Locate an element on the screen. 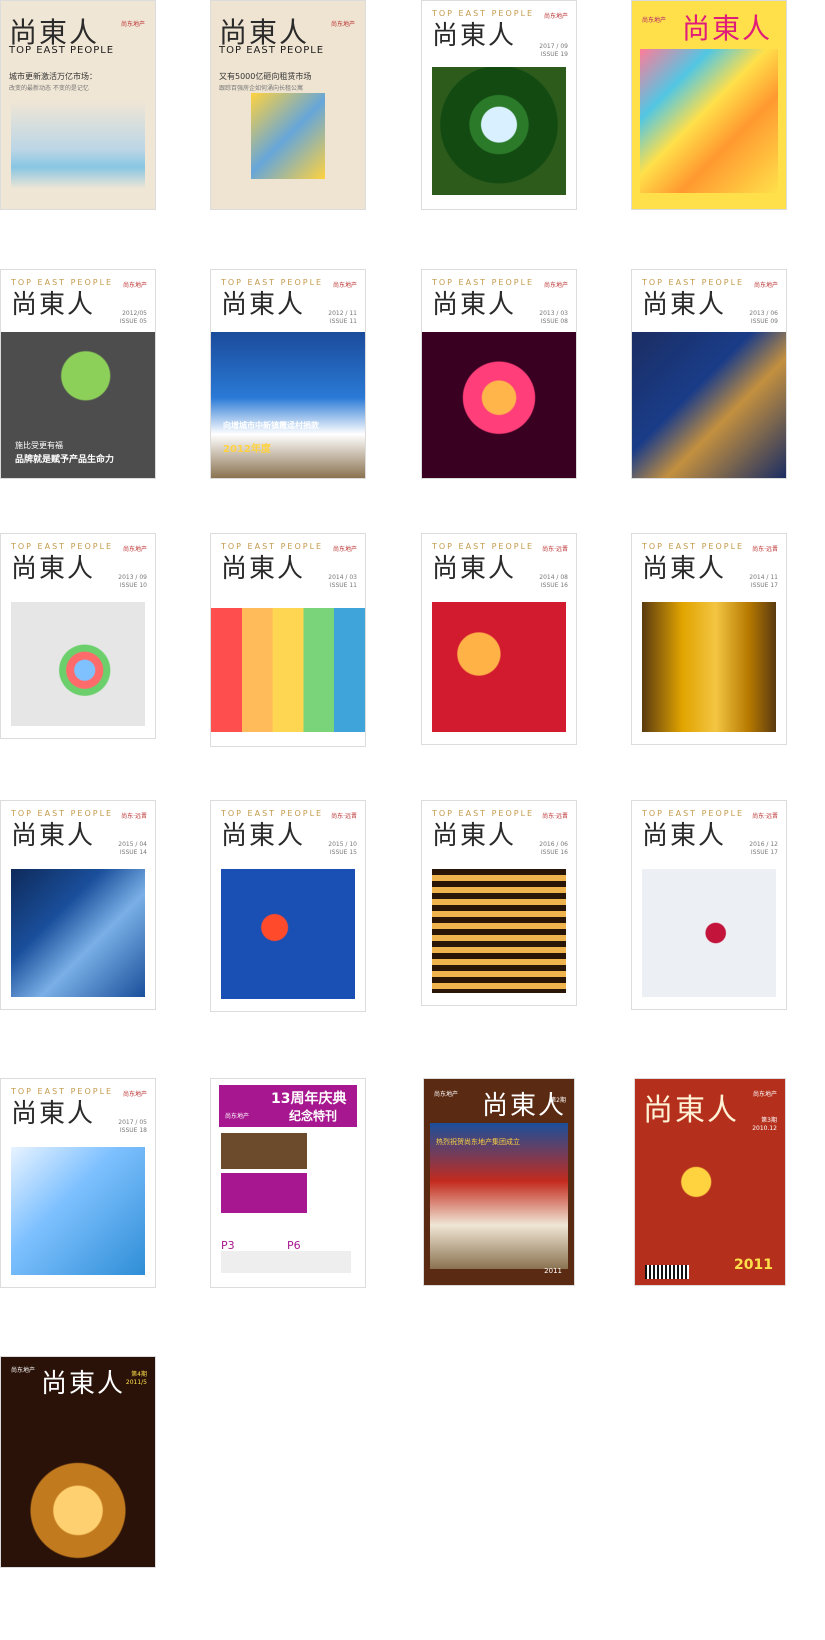  magazine-cover-4: 尚東人 尚东地产 is located at coordinates (709, 105).